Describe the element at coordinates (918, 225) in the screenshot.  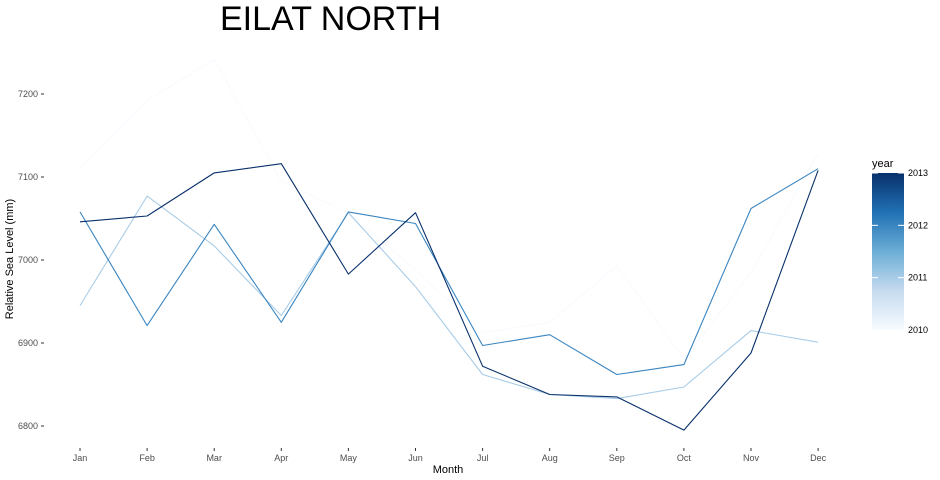
I see `legend-tick-label: 2012` at that location.